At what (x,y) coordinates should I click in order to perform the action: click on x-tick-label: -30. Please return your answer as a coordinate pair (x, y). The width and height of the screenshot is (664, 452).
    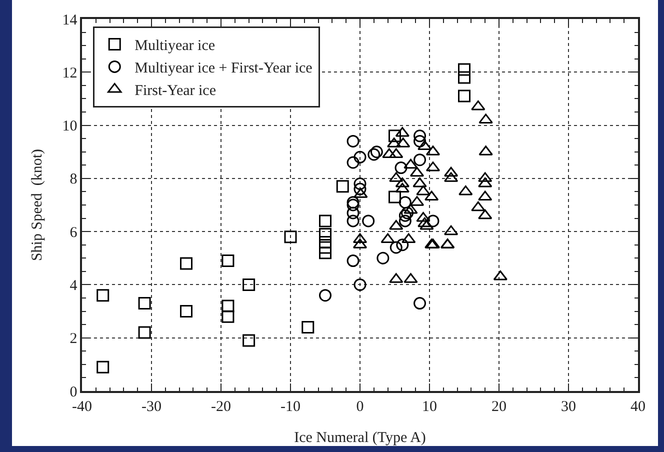
    Looking at the image, I should click on (152, 406).